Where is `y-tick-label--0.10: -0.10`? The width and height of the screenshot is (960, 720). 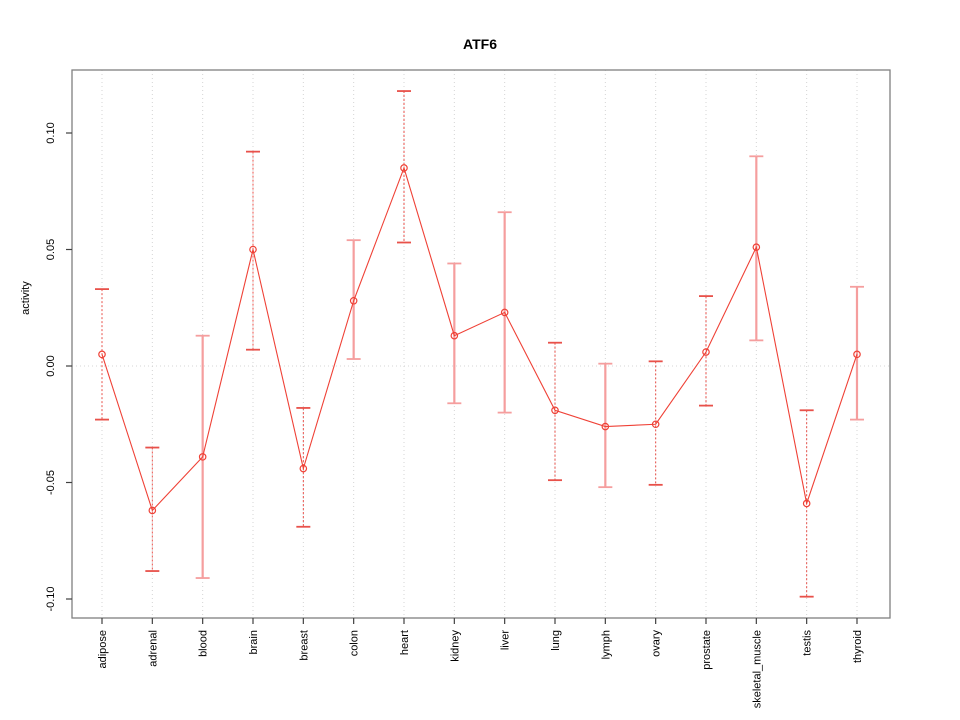
y-tick-label--0.10: -0.10 is located at coordinates (51, 598).